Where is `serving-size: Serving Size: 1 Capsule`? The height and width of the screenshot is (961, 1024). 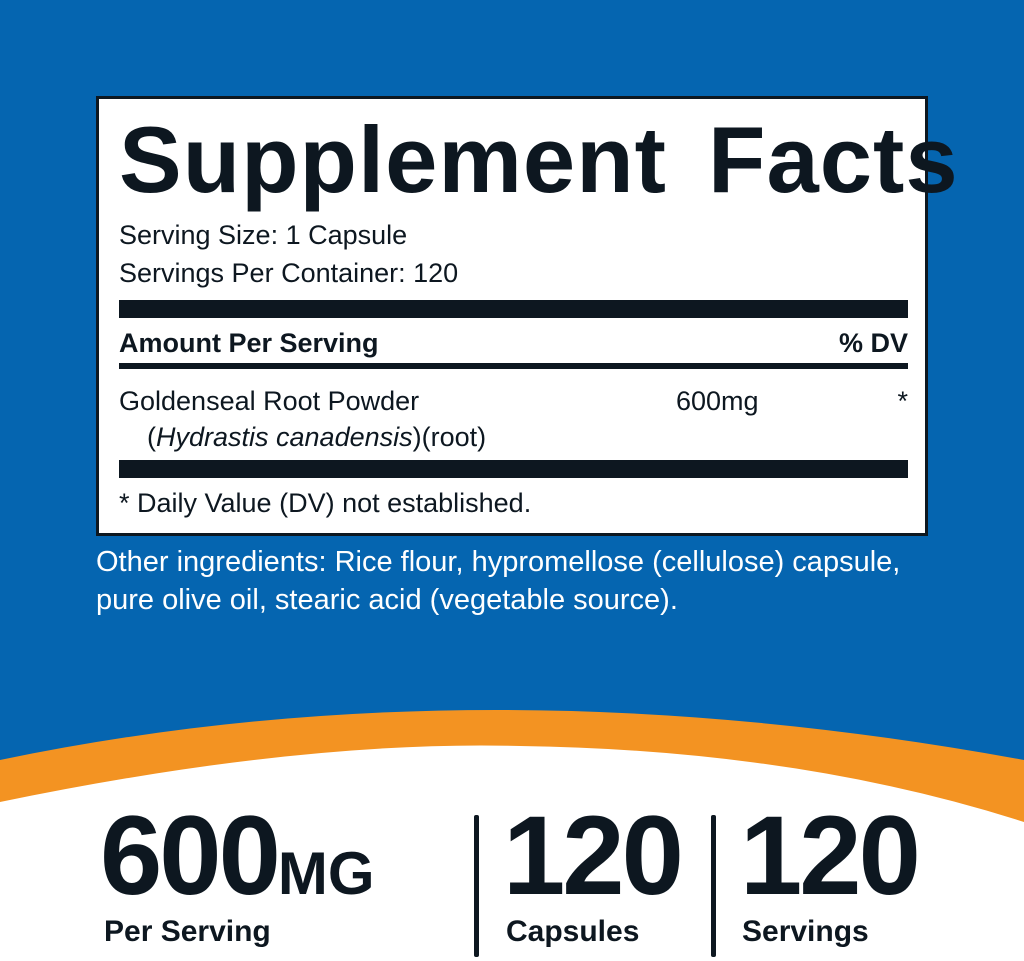 serving-size: Serving Size: 1 Capsule is located at coordinates (263, 235).